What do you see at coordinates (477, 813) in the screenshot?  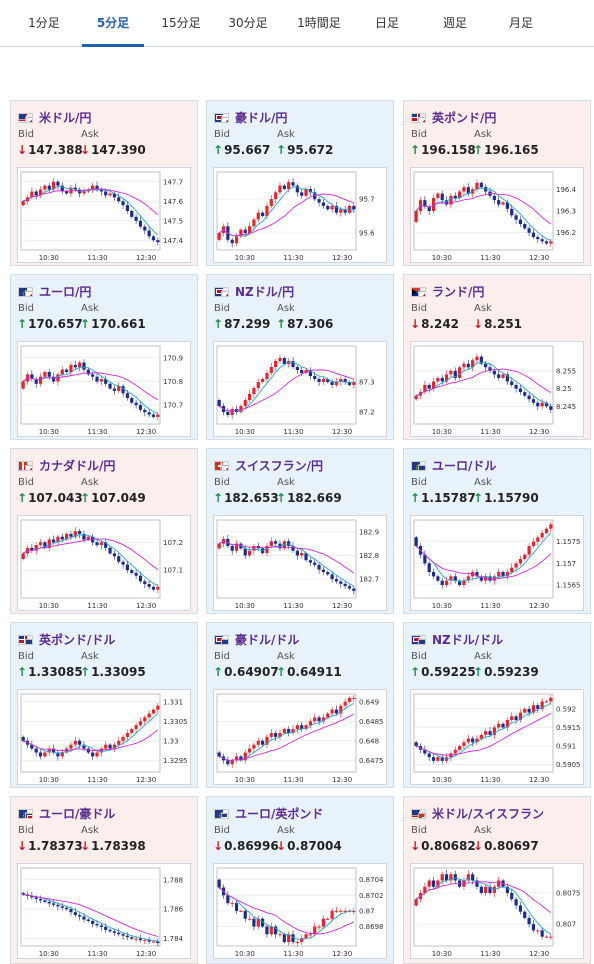 I see `pair-title: 米ドル/スイスフラン` at bounding box center [477, 813].